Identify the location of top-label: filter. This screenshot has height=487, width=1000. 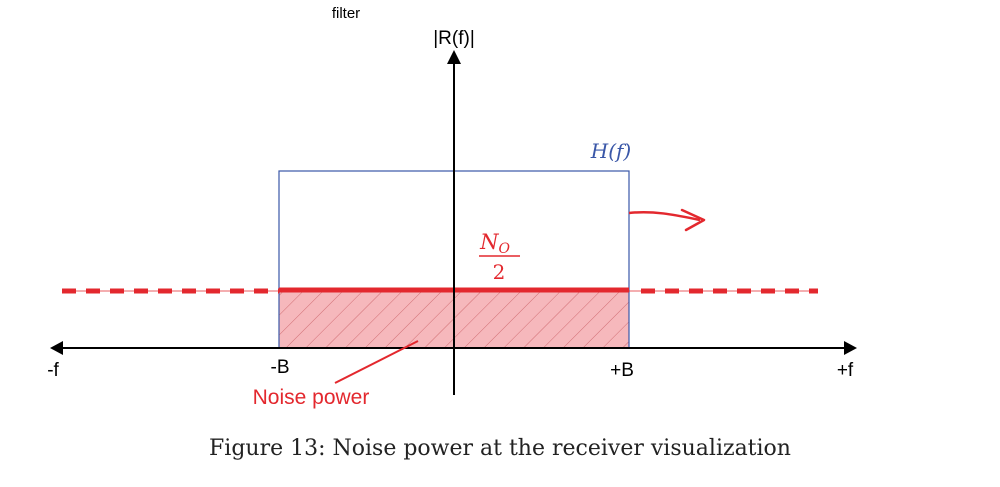
(346, 13).